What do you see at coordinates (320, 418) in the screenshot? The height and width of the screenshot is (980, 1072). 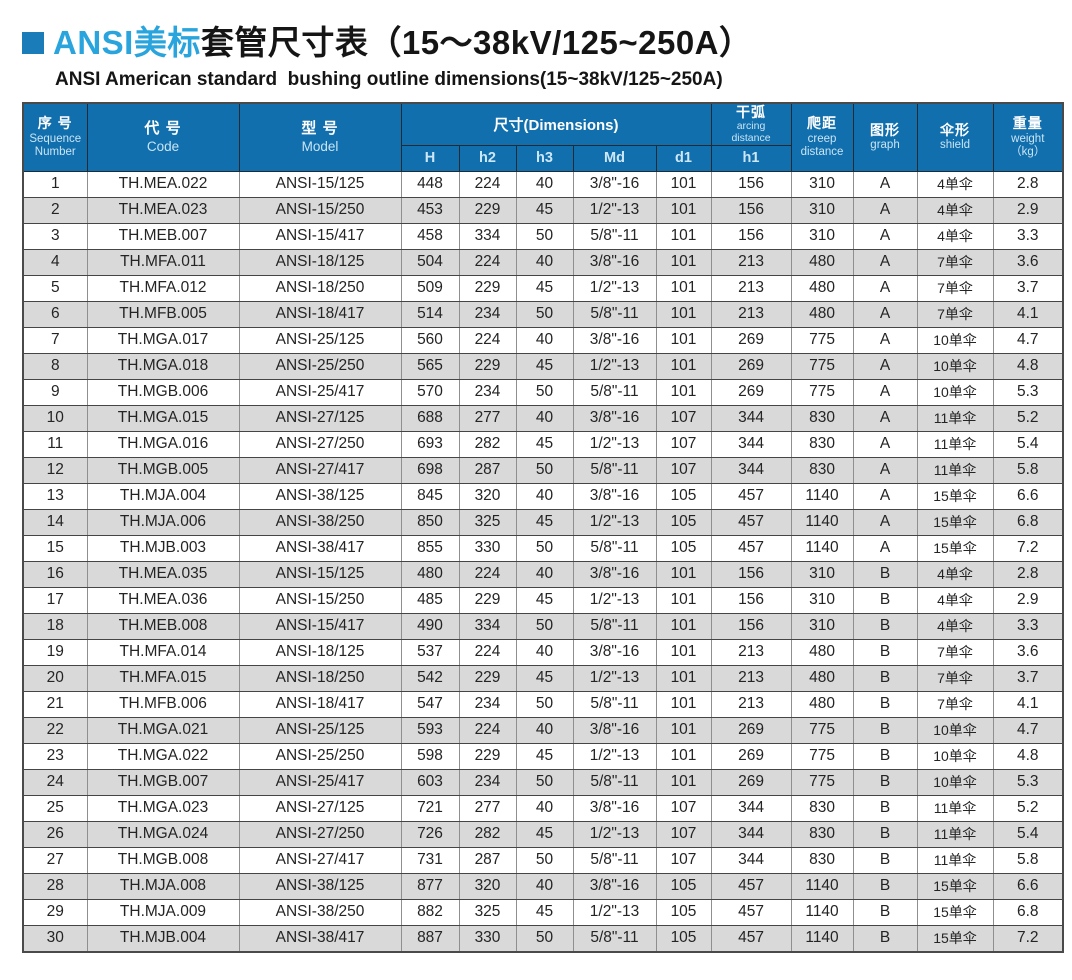 I see `cell-model: ANSI-27/125` at bounding box center [320, 418].